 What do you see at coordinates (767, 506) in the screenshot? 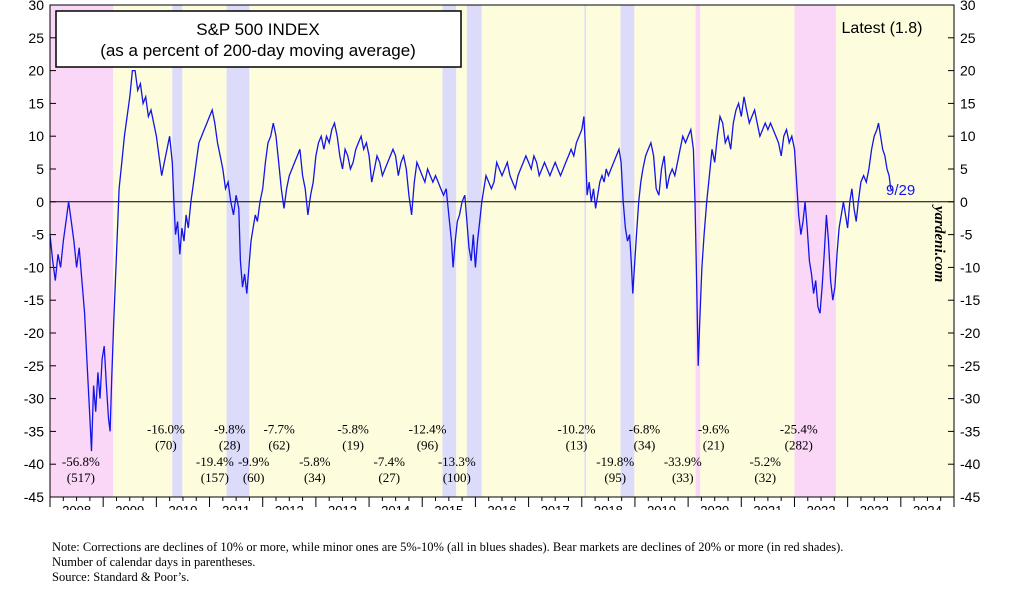
I see `xtick-label: 2021` at bounding box center [767, 506].